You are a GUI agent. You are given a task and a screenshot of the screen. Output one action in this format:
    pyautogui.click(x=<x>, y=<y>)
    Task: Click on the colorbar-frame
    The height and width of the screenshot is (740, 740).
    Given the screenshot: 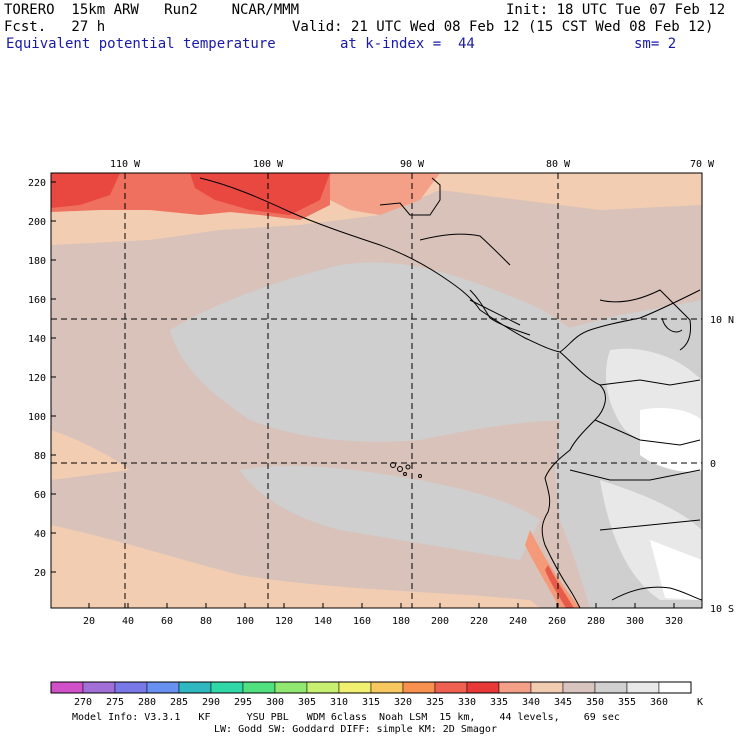 What is the action you would take?
    pyautogui.click(x=371, y=687)
    